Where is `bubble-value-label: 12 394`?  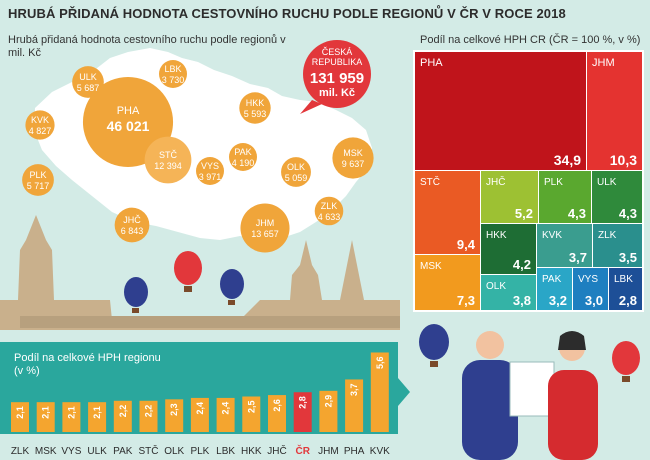 bubble-value-label: 12 394 is located at coordinates (168, 166).